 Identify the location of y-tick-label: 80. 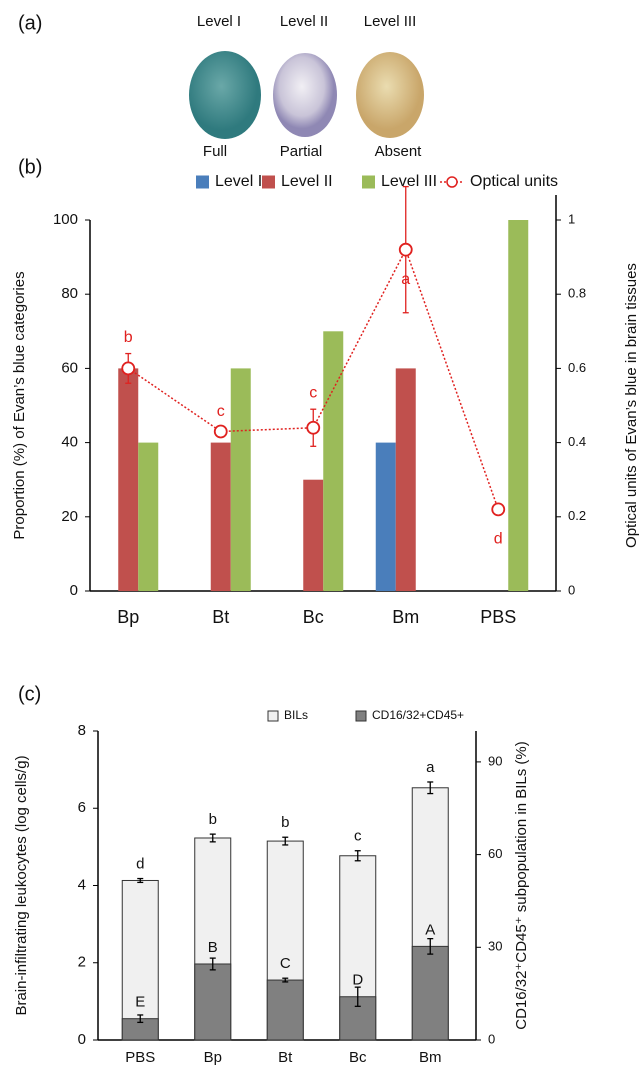
(69, 293).